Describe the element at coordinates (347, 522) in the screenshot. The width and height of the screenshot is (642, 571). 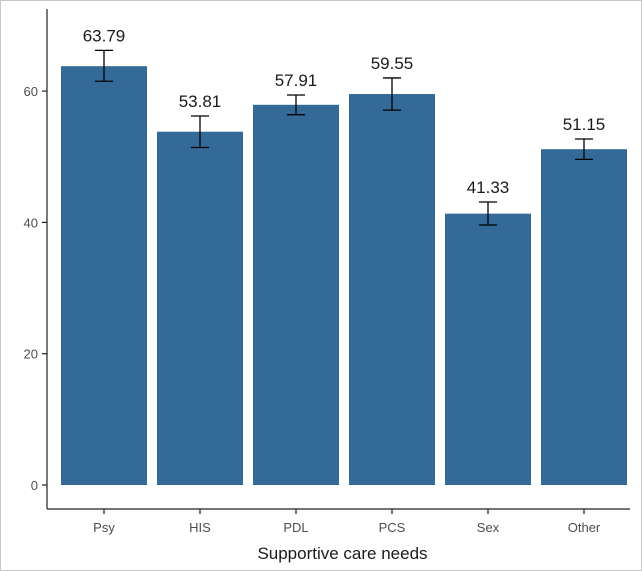
I see `x-ticks: Psy HIS PDL PCS Sex Other` at that location.